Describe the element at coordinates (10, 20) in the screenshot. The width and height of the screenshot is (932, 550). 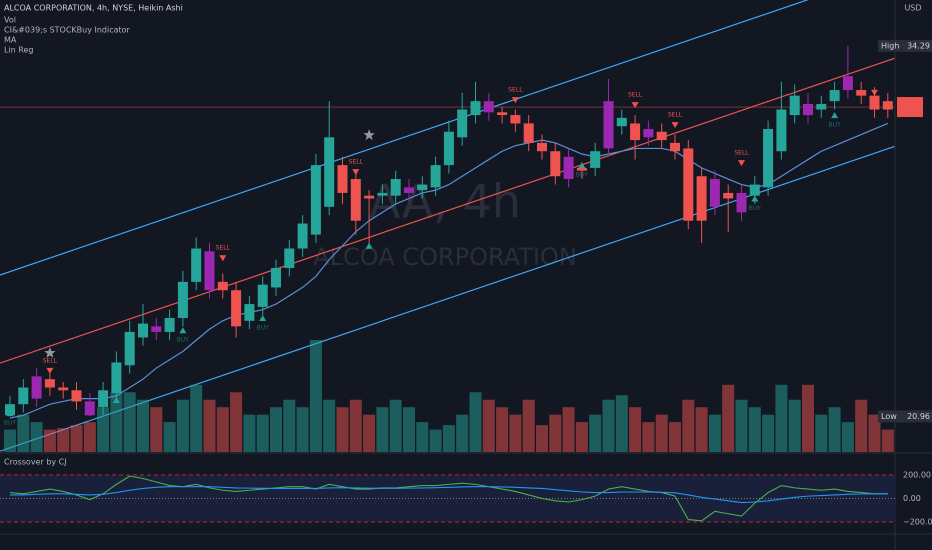
I see `legend-entry: Vol` at that location.